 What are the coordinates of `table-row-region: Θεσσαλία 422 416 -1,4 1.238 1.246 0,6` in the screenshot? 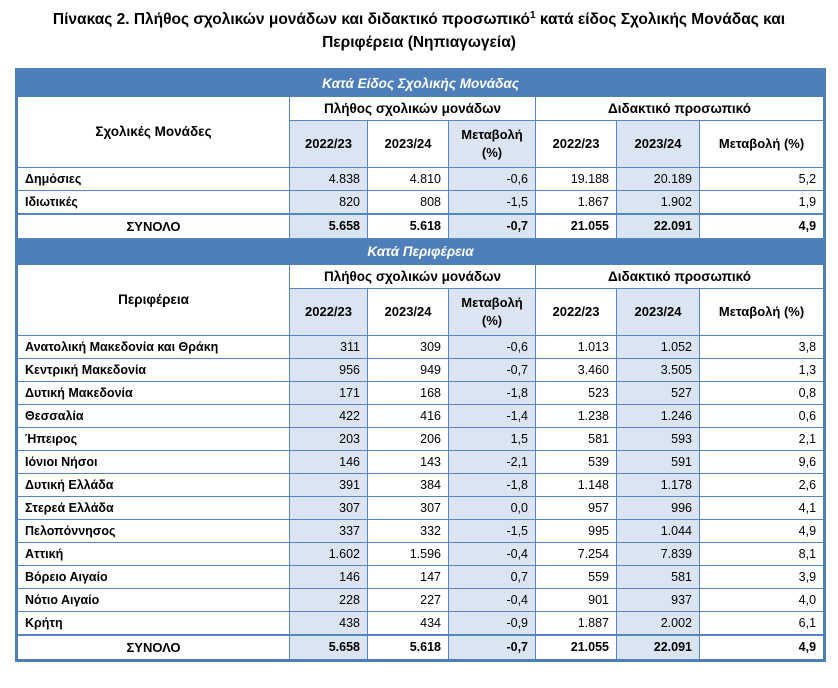 It's located at (421, 415).